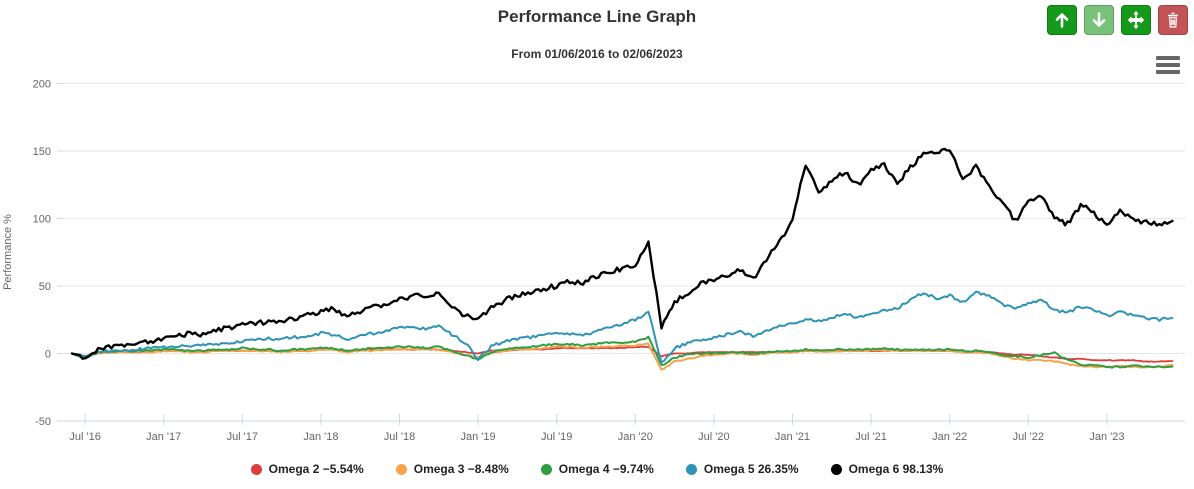 The image size is (1194, 489). Describe the element at coordinates (792, 437) in the screenshot. I see `x-tick-label: Jan '21` at that location.